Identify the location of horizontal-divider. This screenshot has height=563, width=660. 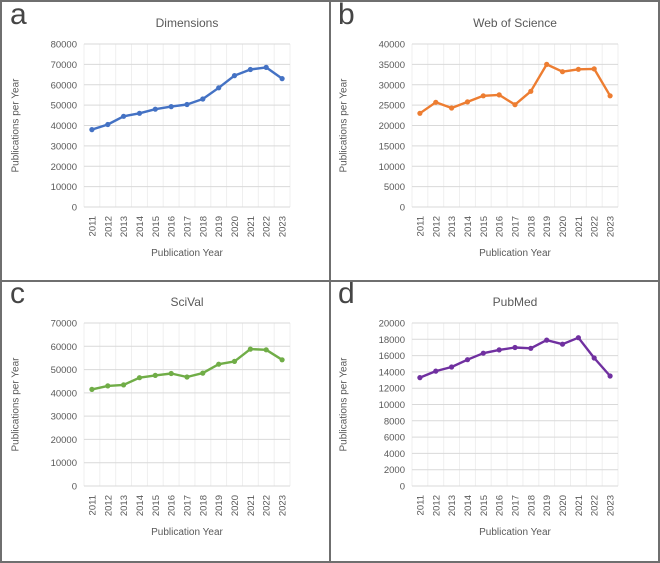
(330, 281).